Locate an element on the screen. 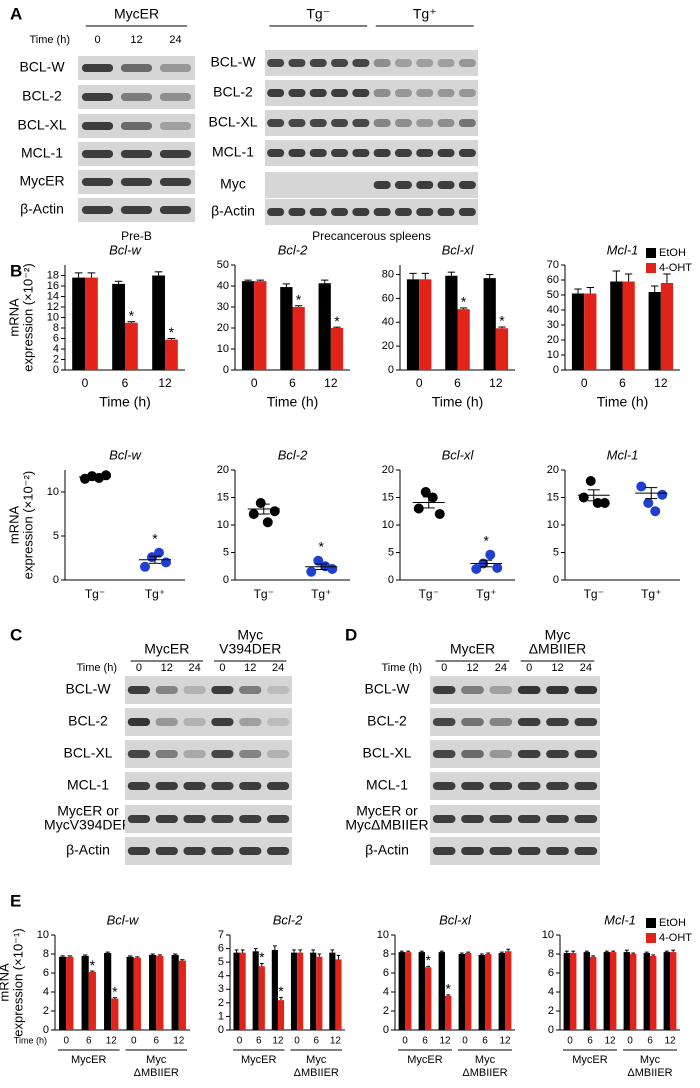 Image resolution: width=700 pixels, height=1088 pixels. y-tick-label: 6 is located at coordinates (221, 948).